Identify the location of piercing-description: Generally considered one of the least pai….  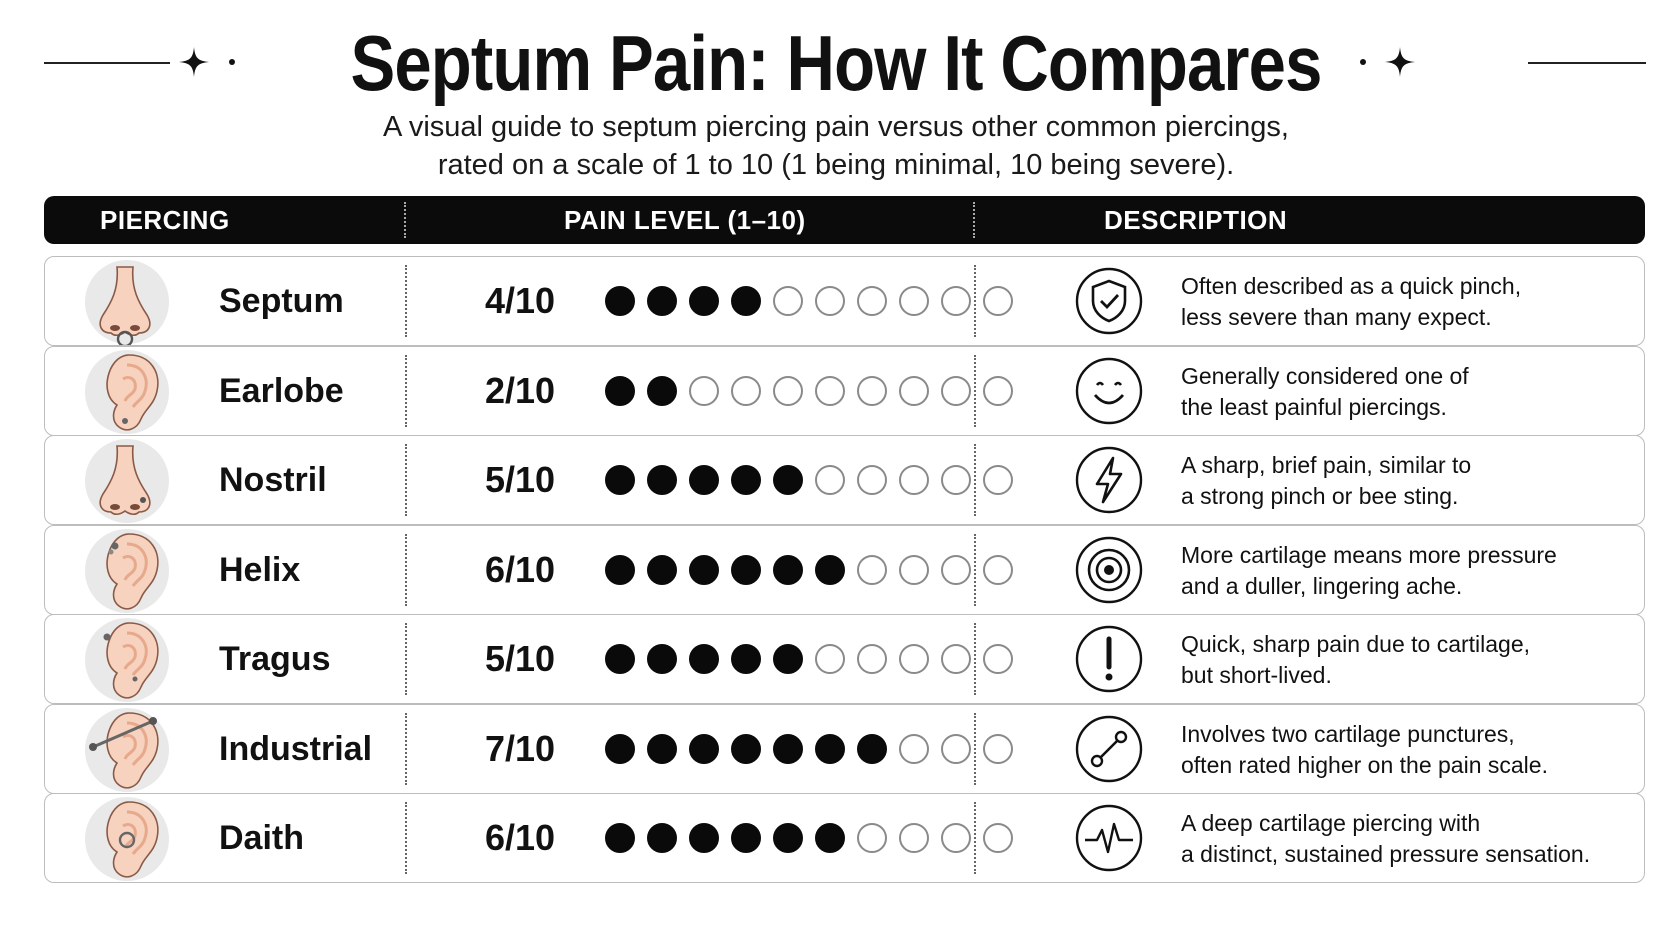
(1406, 392).